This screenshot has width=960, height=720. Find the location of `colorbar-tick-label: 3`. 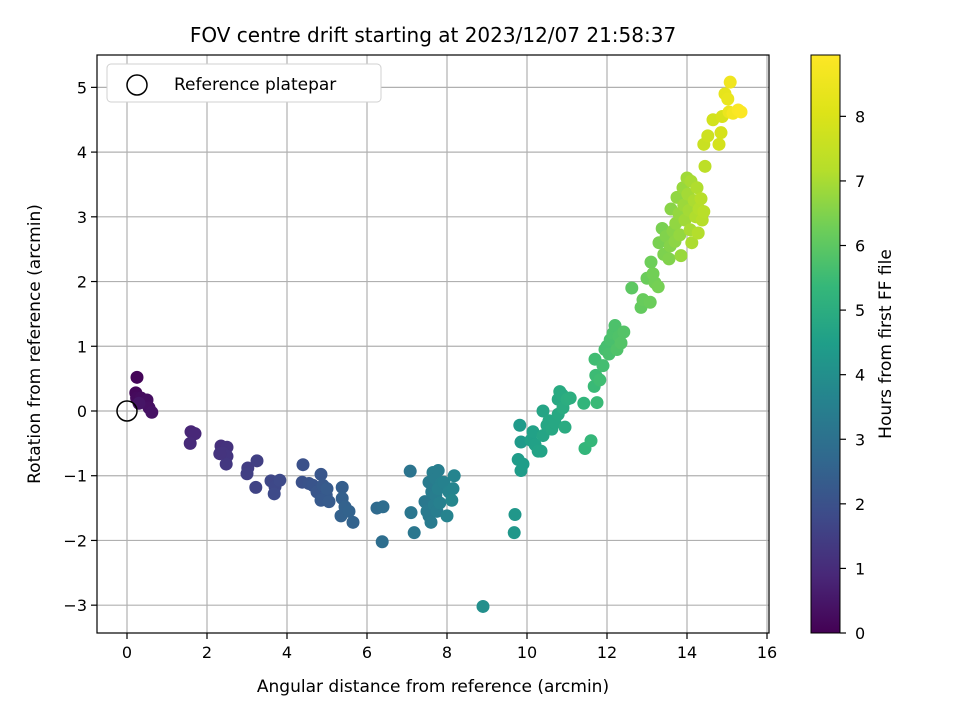

colorbar-tick-label: 3 is located at coordinates (860, 439).